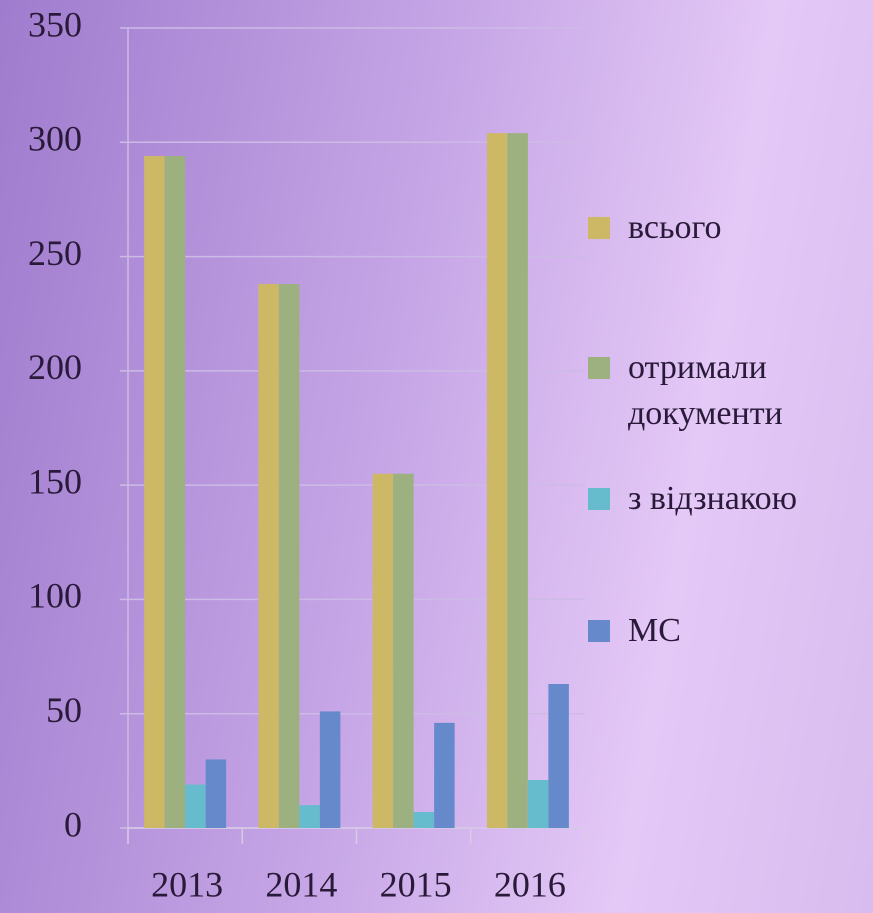 This screenshot has width=873, height=913. What do you see at coordinates (728, 228) in the screenshot?
I see `legend-entry: всього` at bounding box center [728, 228].